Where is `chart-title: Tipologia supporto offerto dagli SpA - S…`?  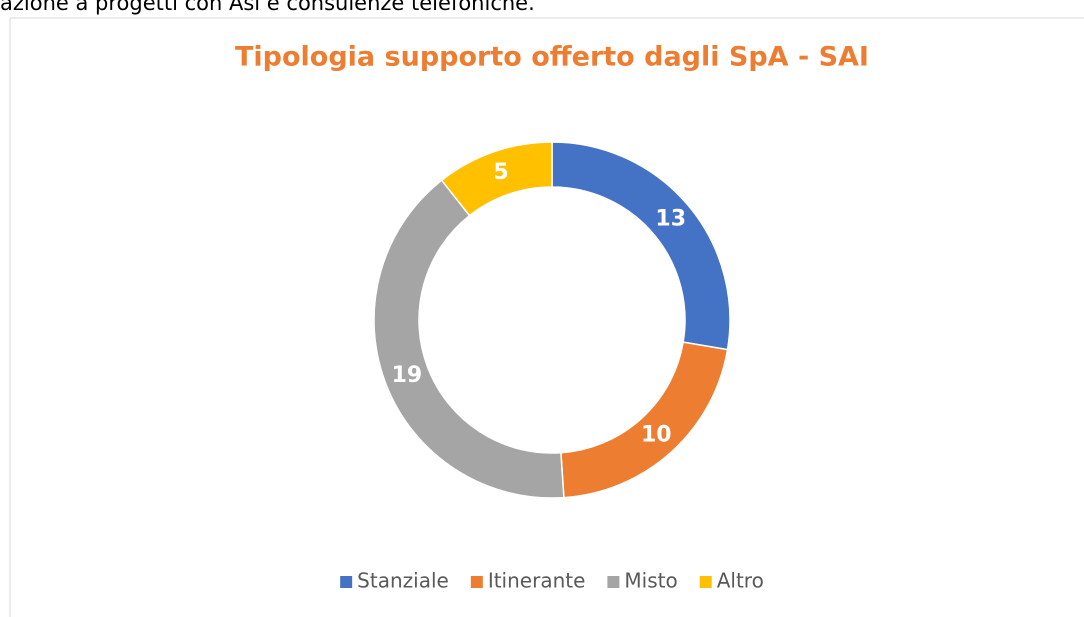 chart-title: Tipologia supporto offerto dagli SpA - S… is located at coordinates (552, 57).